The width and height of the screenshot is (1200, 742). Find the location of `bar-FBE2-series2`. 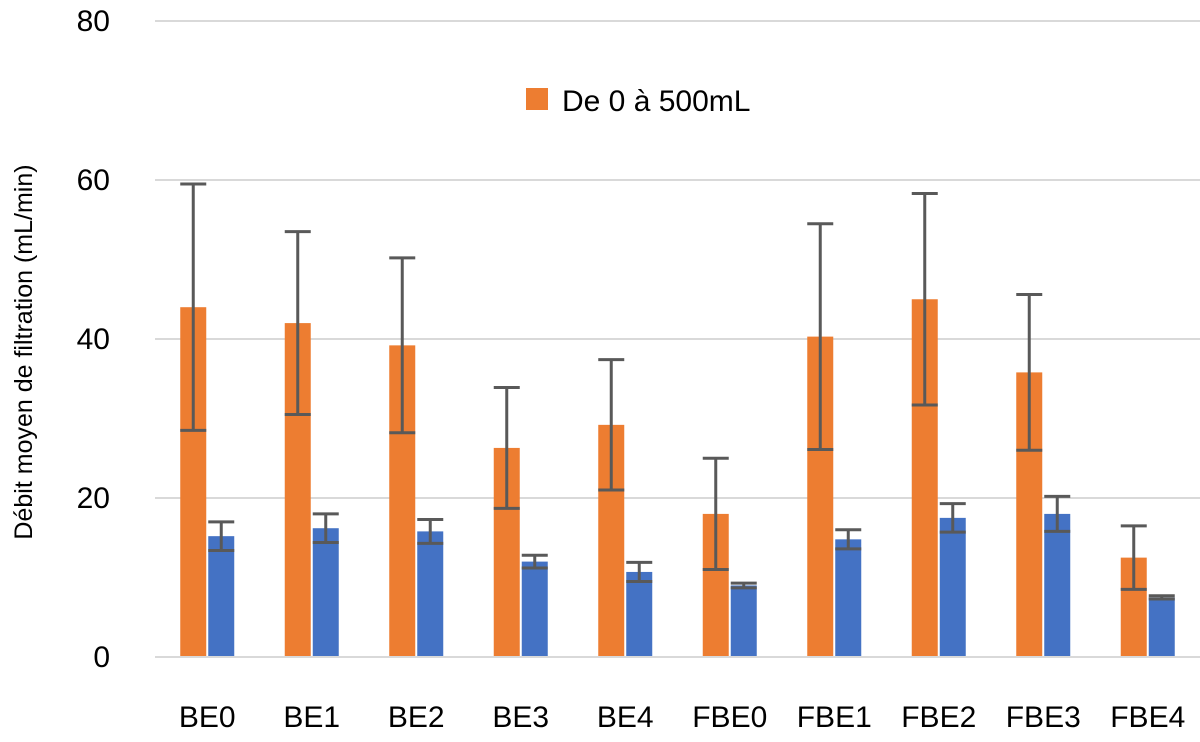

bar-FBE2-series2 is located at coordinates (952, 587).